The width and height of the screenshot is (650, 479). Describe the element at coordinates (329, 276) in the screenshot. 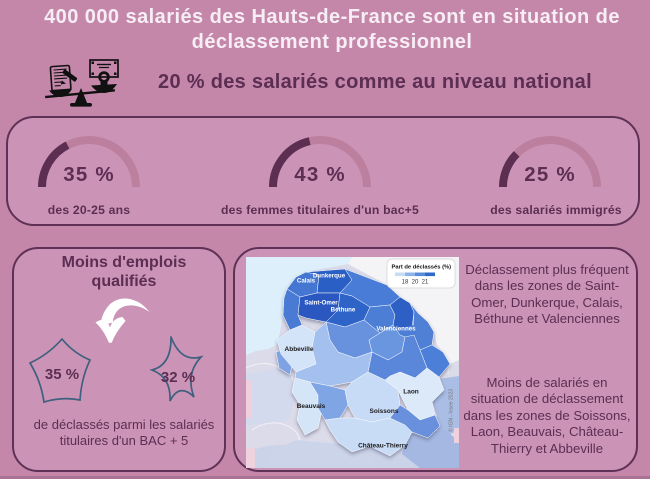

I see `svg-text: Dunkerque` at that location.